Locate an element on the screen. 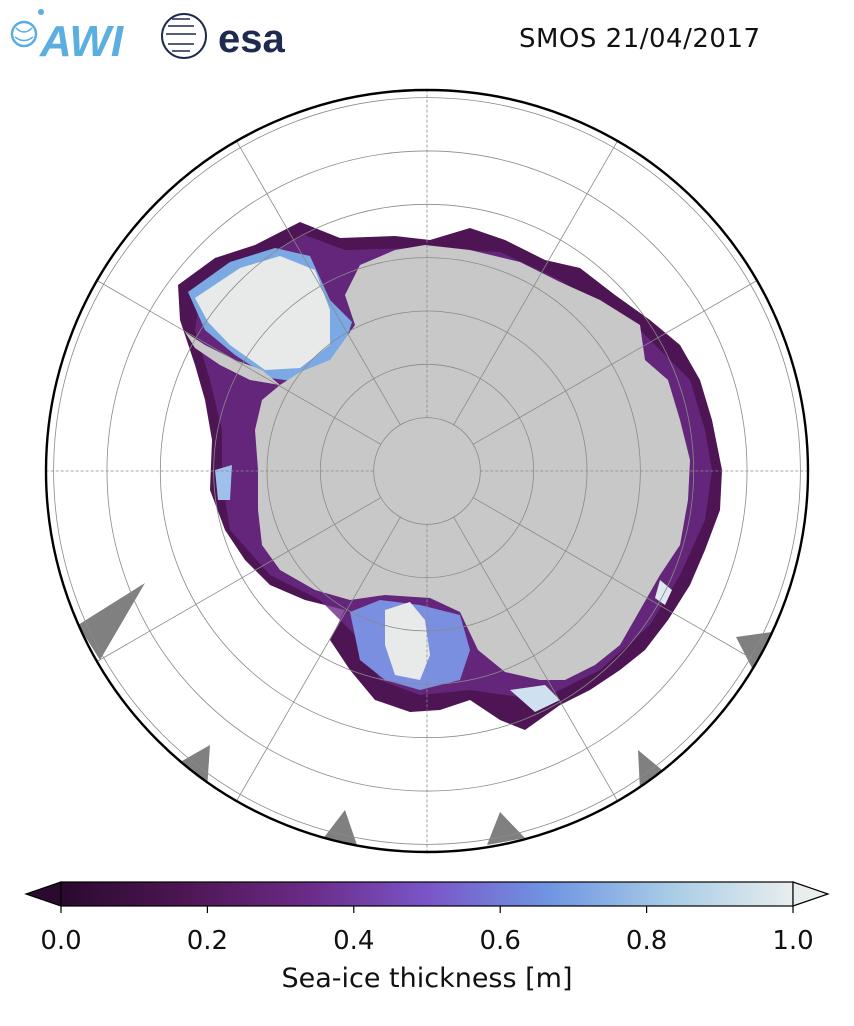 This screenshot has height=1026, width=854. esa-logo-text: esa is located at coordinates (251, 39).